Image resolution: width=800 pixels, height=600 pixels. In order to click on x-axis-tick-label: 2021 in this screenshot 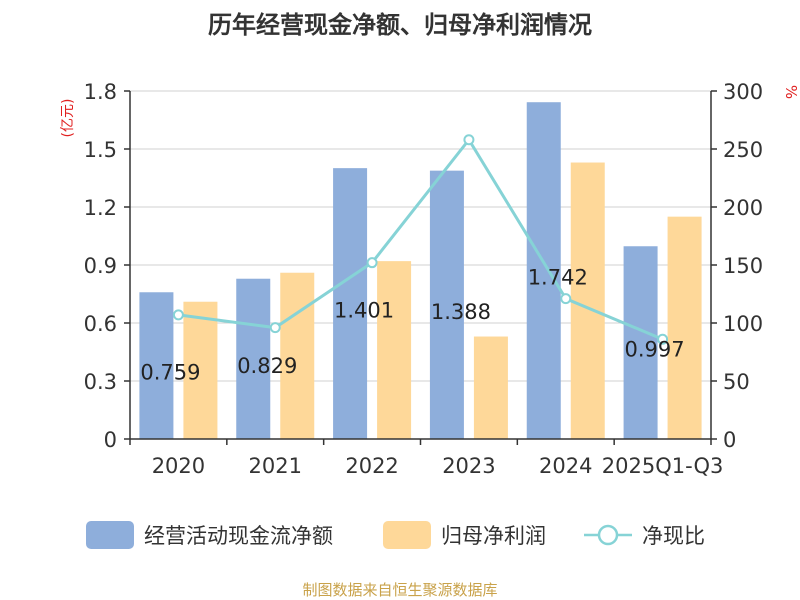, I will do `click(275, 466)`.